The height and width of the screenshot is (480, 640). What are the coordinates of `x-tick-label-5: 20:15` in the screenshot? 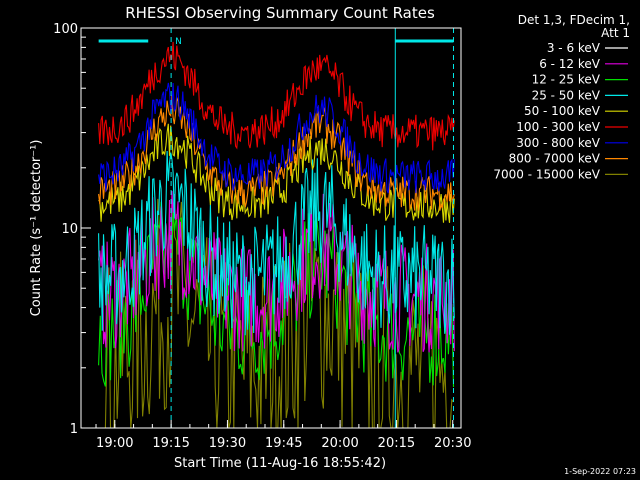 It's located at (396, 443).